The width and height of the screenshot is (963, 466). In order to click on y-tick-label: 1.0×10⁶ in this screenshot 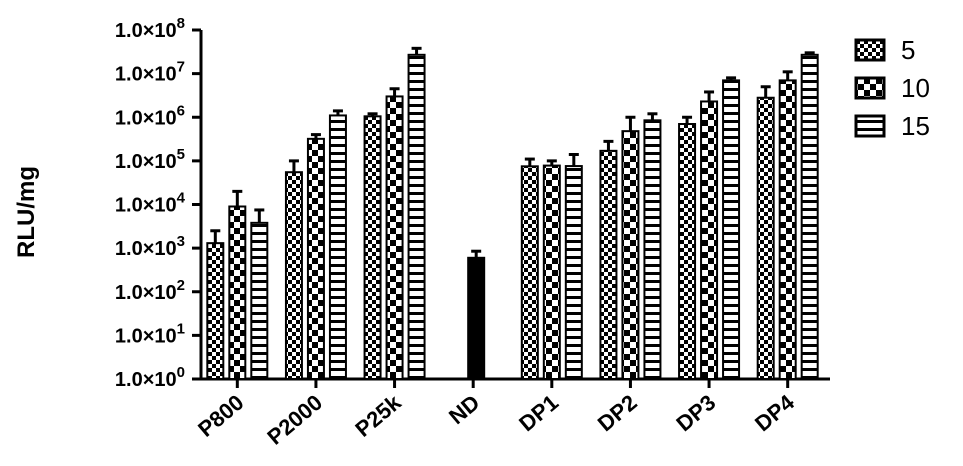, I will do `click(150, 115)`.